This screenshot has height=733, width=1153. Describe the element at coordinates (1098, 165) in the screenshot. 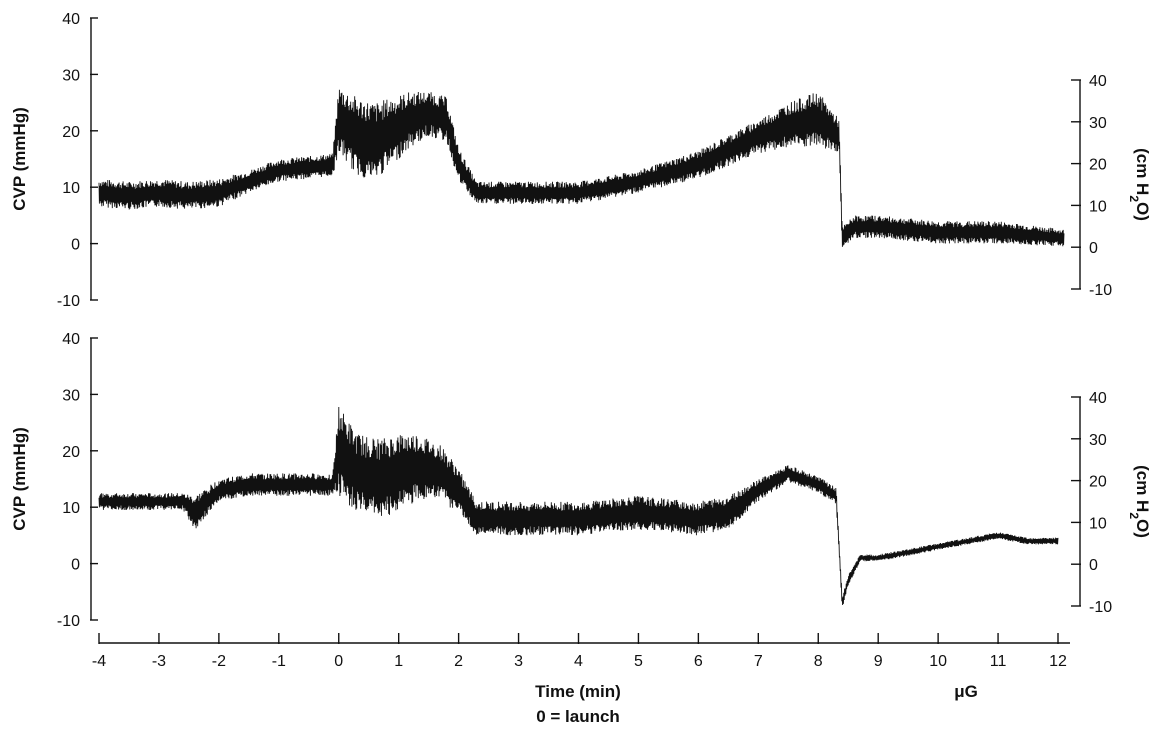

I see `top-right-tick-label: 20` at that location.